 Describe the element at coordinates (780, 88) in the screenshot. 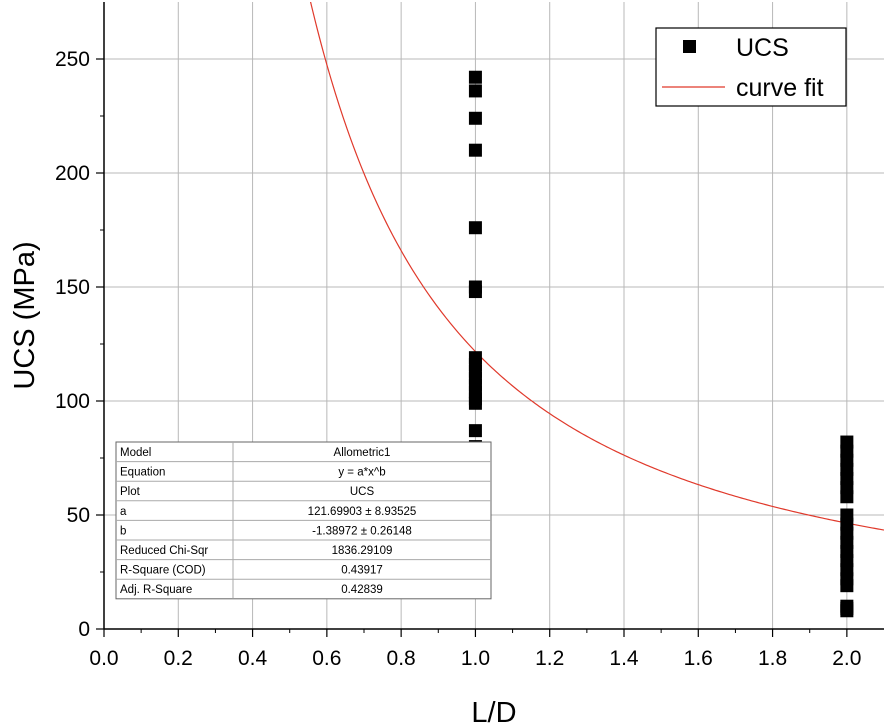

I see `legend-fit-label: curve fit` at that location.